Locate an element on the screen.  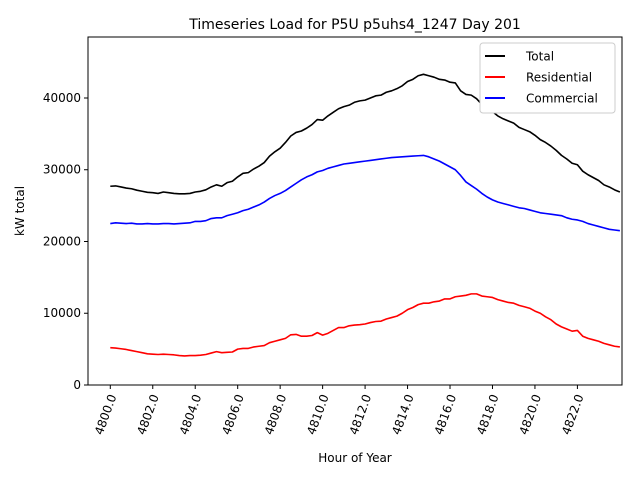
series-line-commercial is located at coordinates (365, 193).